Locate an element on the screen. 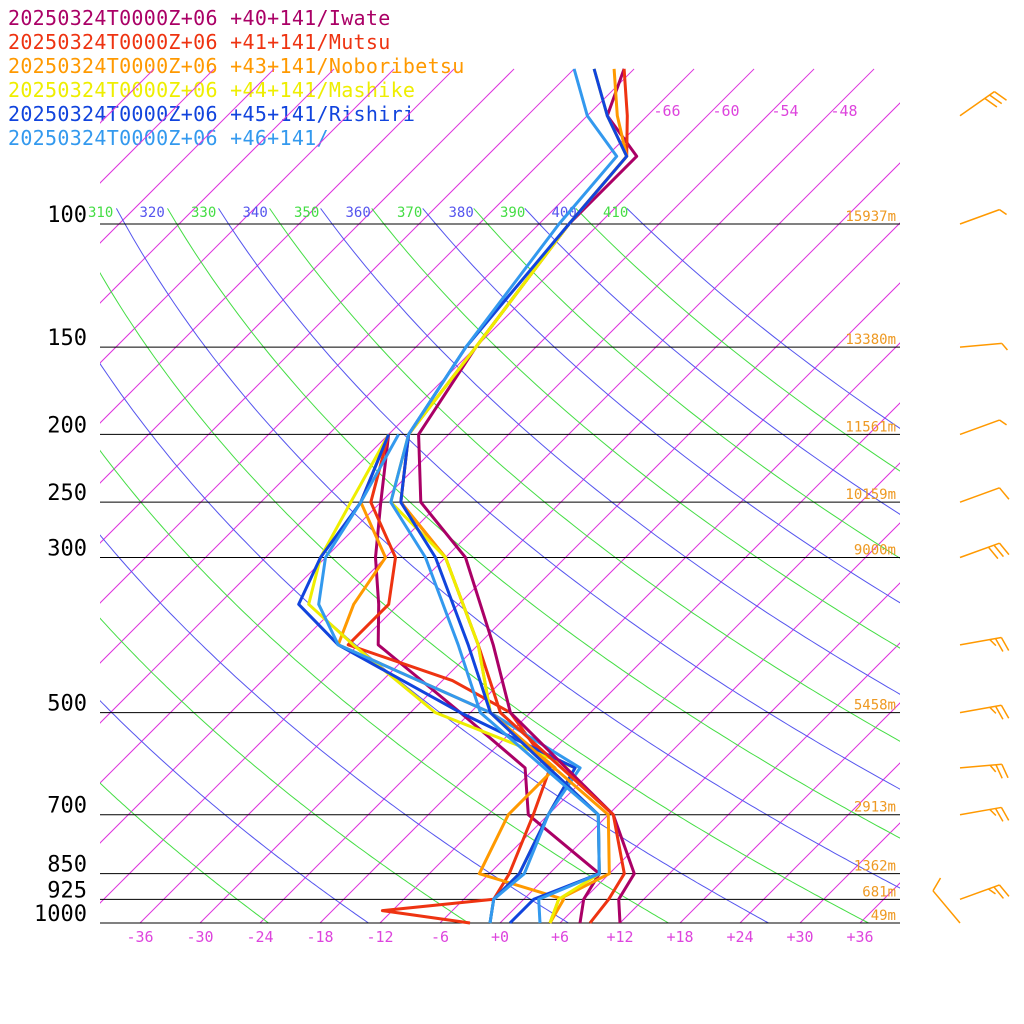 This screenshot has width=1024, height=1024. height-label: 10159m is located at coordinates (870, 495).